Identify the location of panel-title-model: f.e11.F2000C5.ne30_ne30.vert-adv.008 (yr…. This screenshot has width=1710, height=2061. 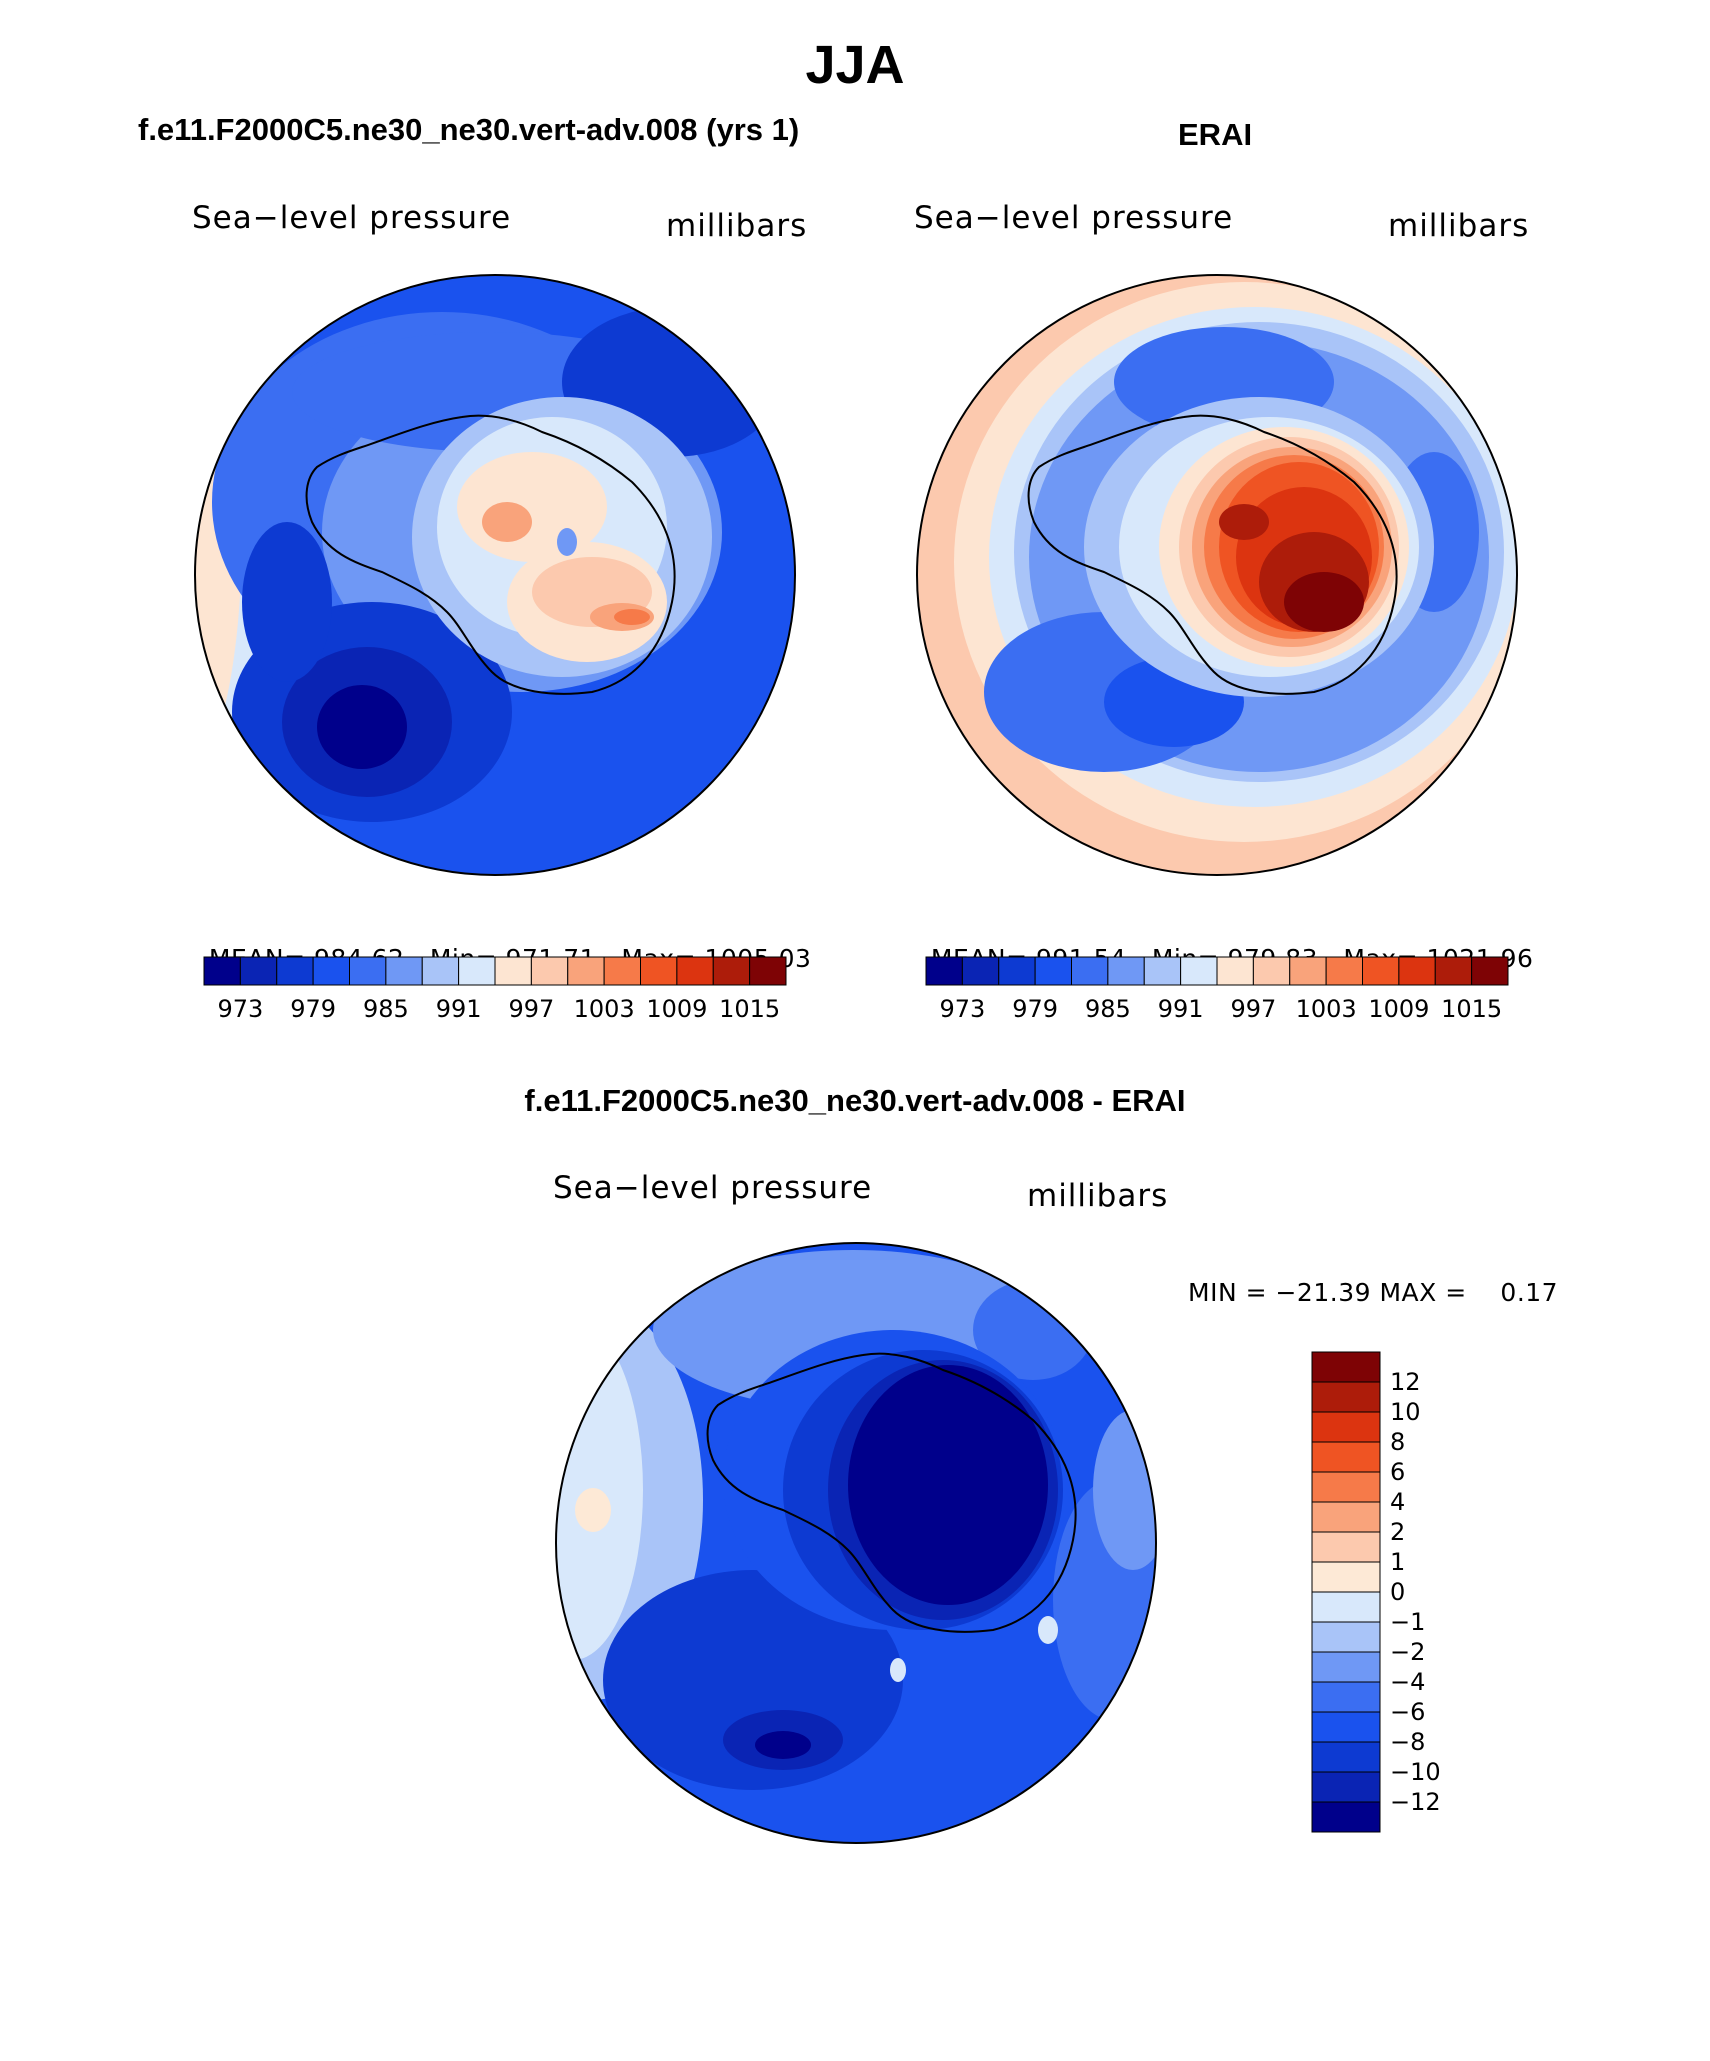
(469, 129).